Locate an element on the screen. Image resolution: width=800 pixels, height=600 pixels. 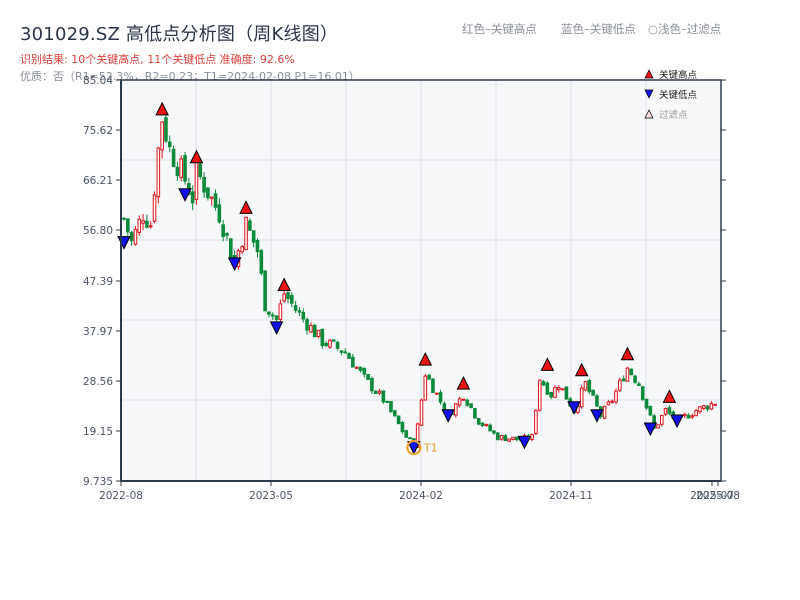
t1-ring is located at coordinates (414, 447).